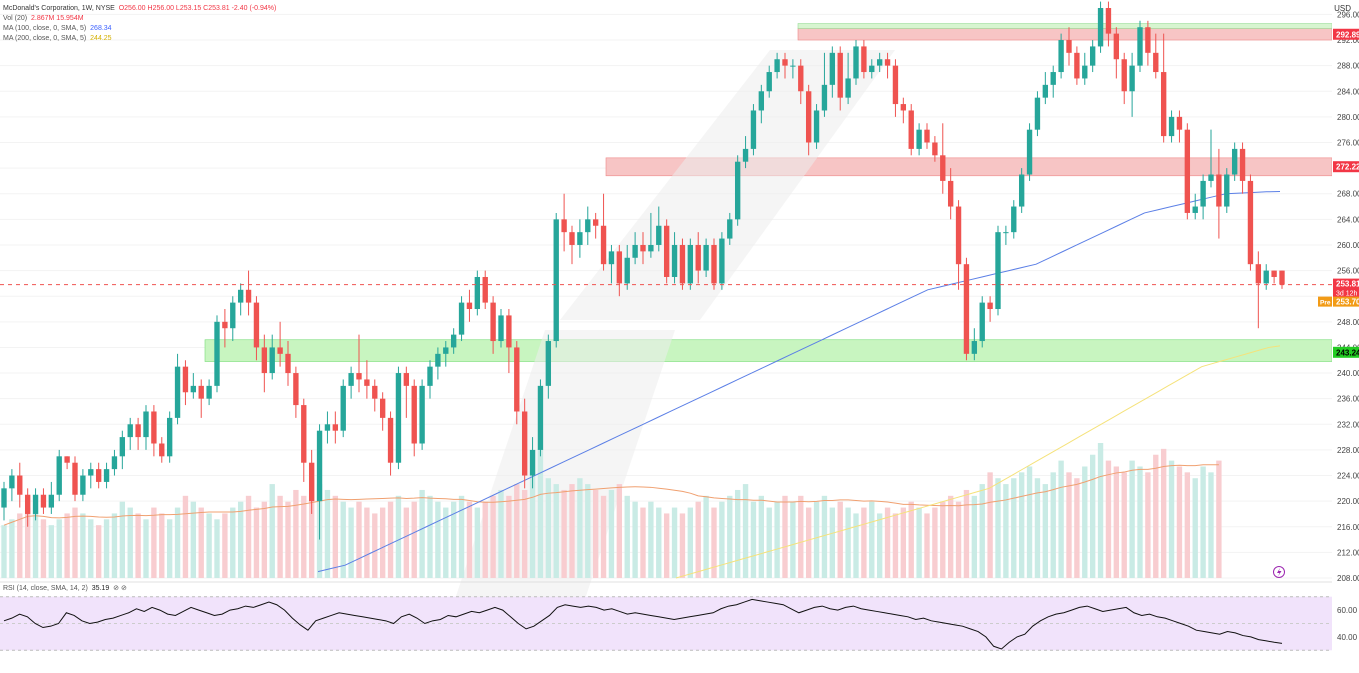 This screenshot has width=1359, height=673. I want to click on axis-background, so click(1345, 336).